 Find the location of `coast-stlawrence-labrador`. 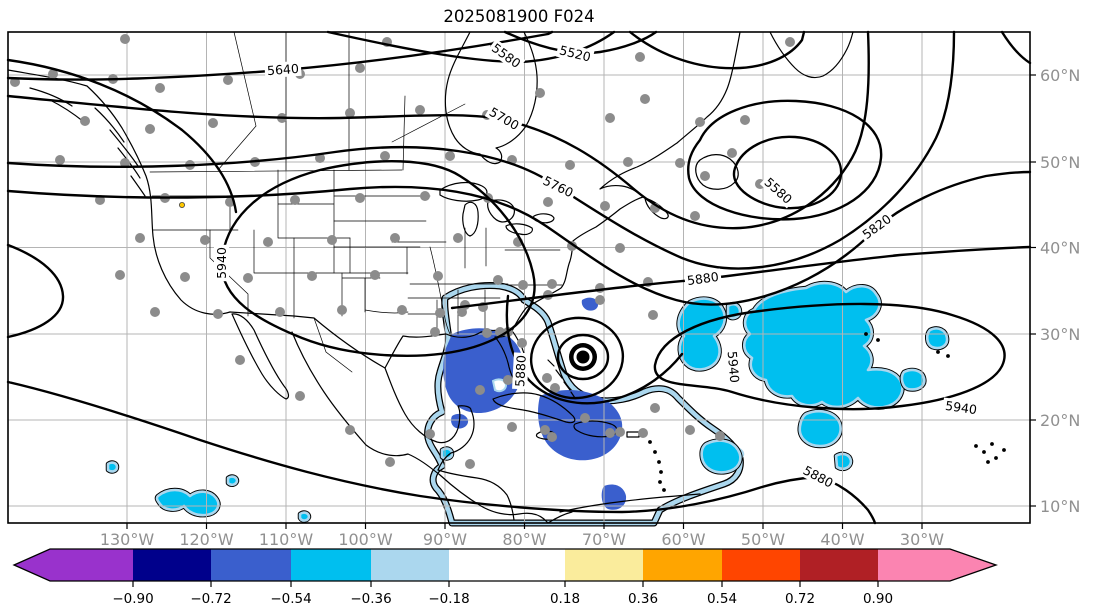

coast-stlawrence-labrador is located at coordinates (670, 114).